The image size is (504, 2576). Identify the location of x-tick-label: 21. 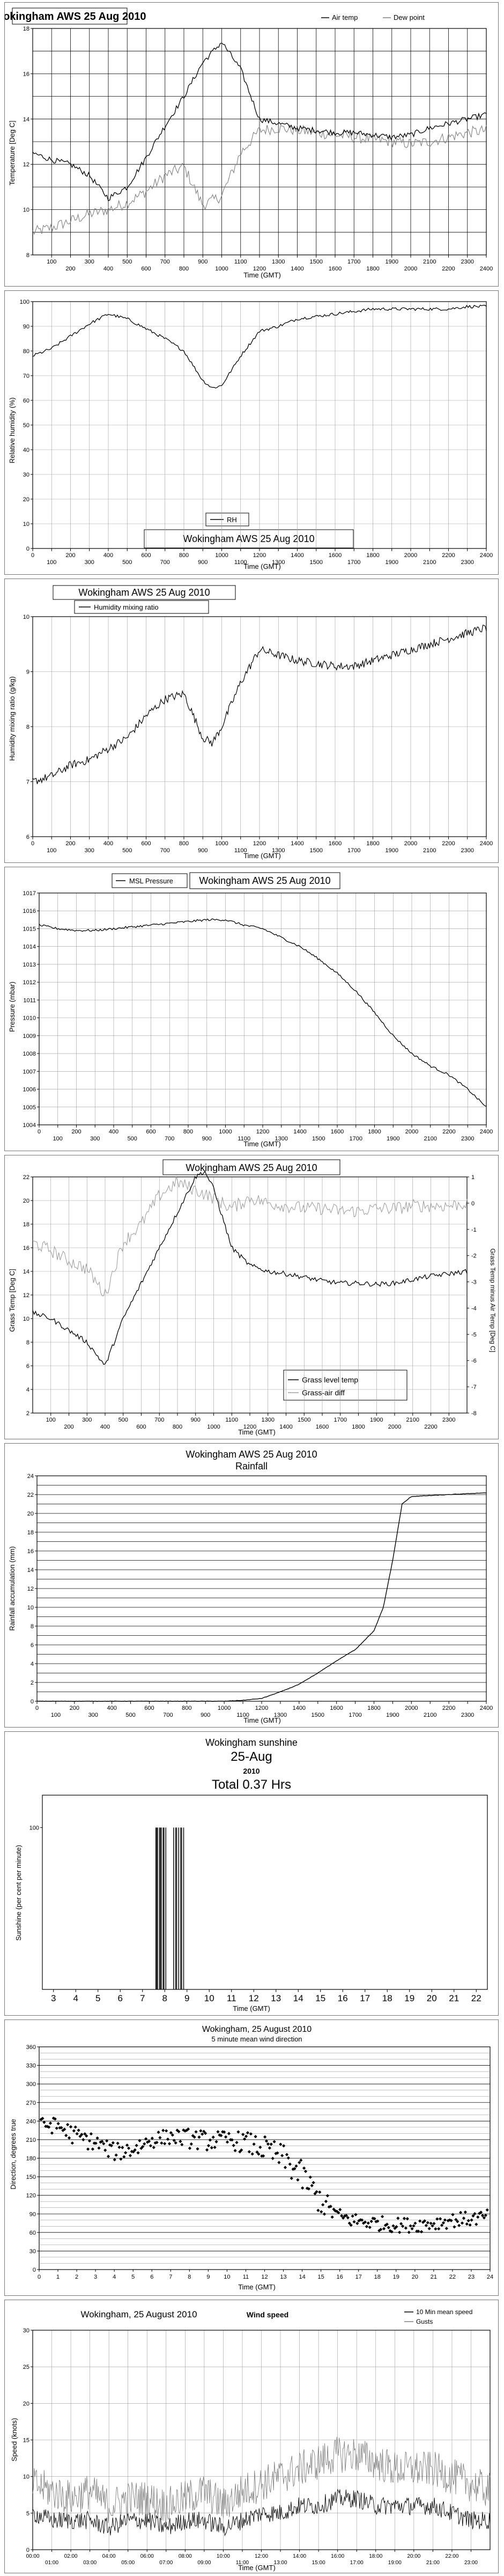
(454, 1998).